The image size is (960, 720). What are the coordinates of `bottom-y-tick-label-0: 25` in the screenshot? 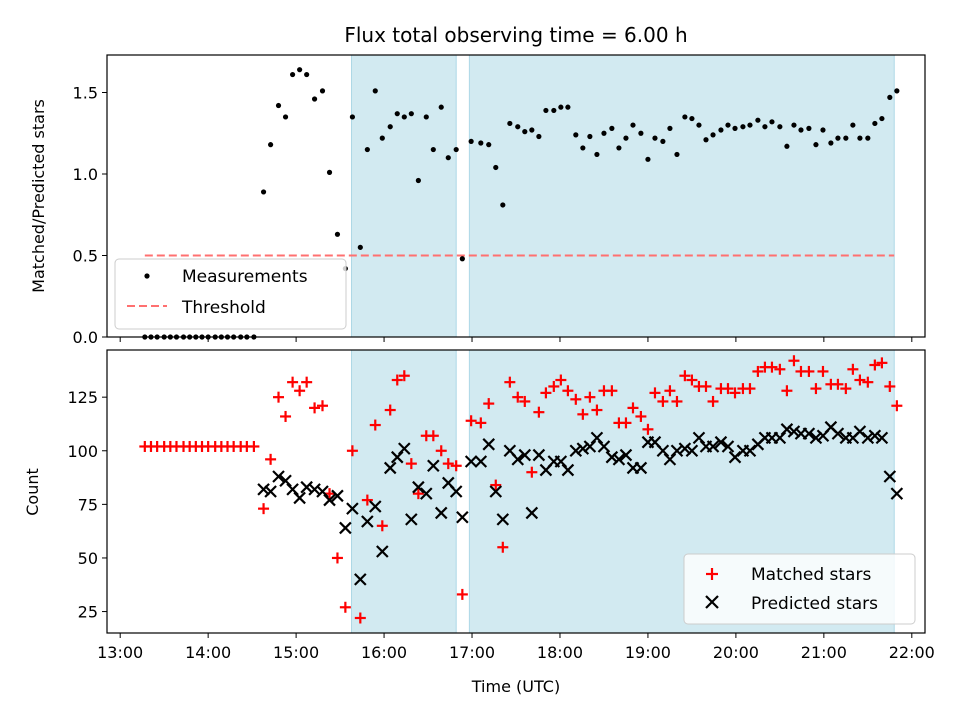 It's located at (88, 612).